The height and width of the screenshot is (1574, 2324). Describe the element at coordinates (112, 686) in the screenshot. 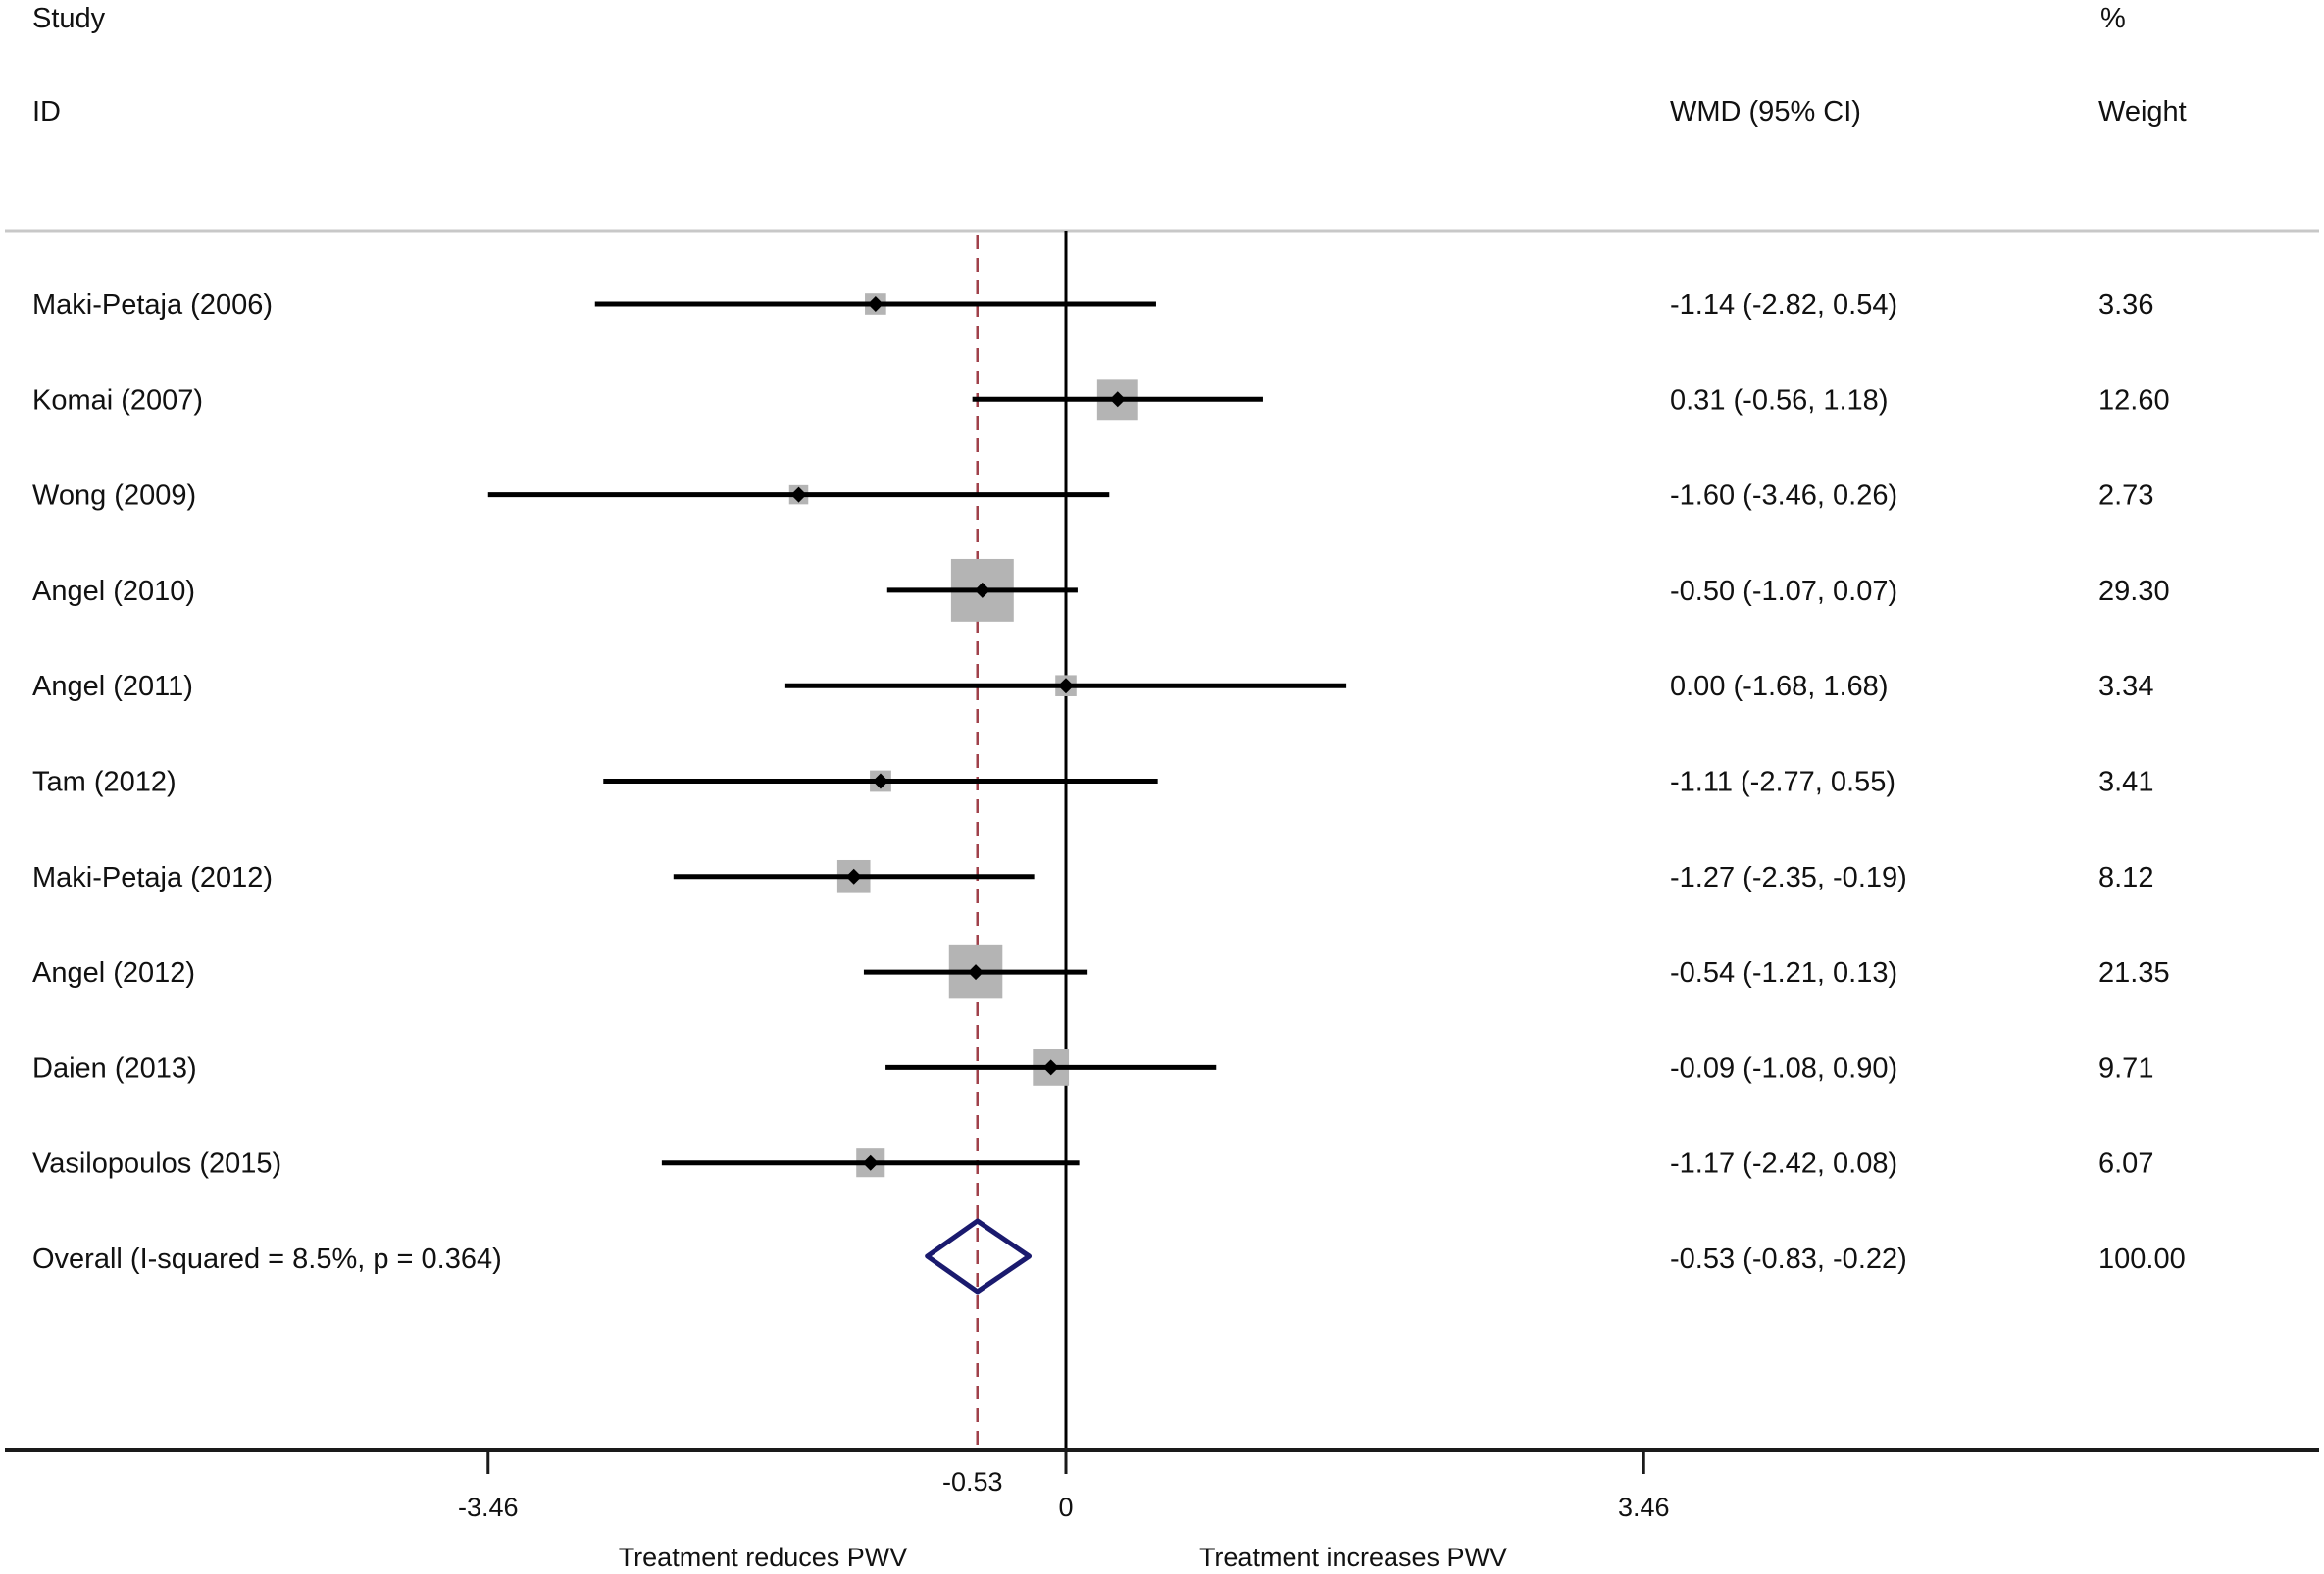

I see `study-label: Angel (2011)` at that location.